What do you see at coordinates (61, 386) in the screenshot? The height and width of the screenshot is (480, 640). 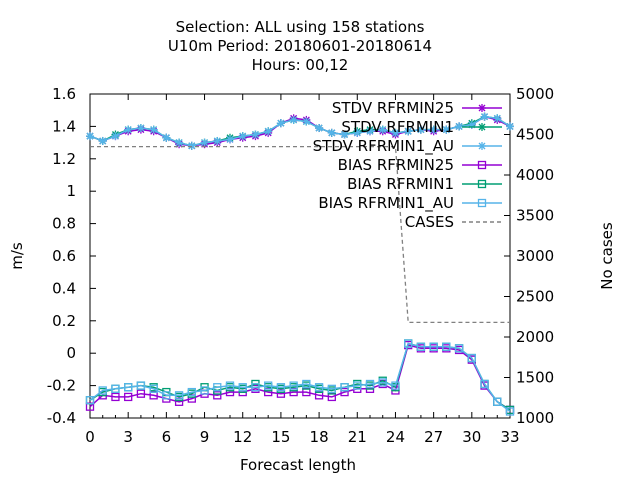 I see `y-tick-label: -0.2` at bounding box center [61, 386].